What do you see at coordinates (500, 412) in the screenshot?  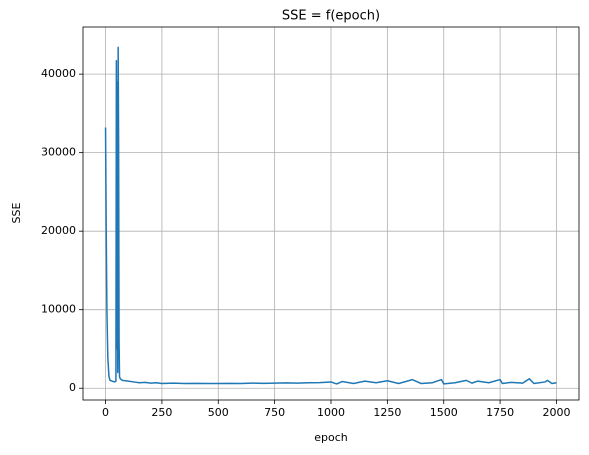 I see `x-tick-label: 1750` at bounding box center [500, 412].